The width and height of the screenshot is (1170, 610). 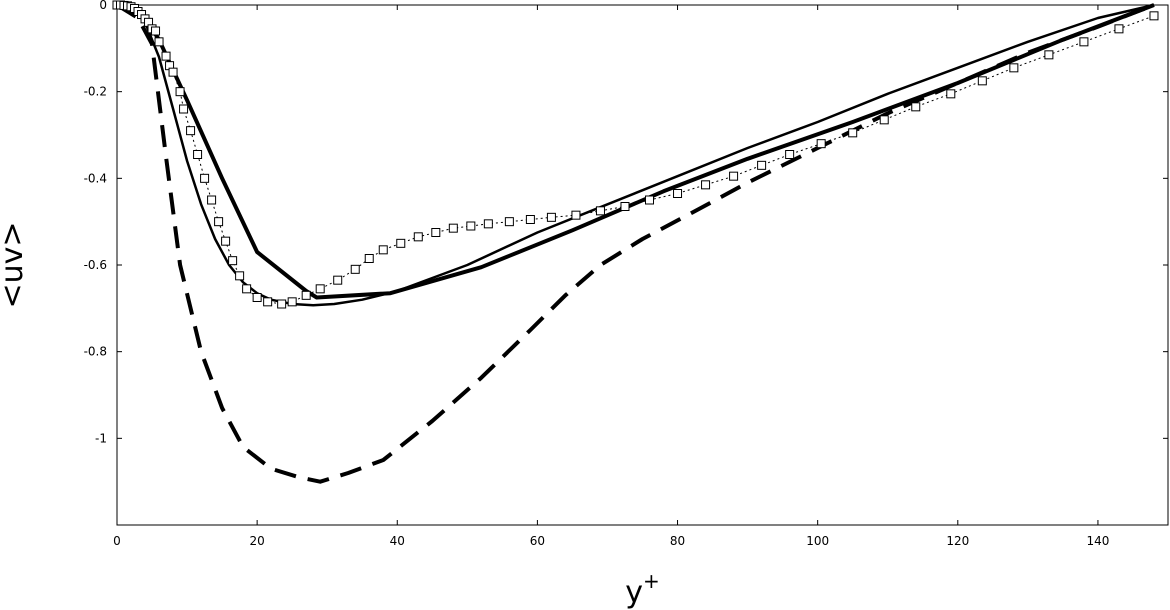 I want to click on x-axis-label: y+, so click(x=642, y=589).